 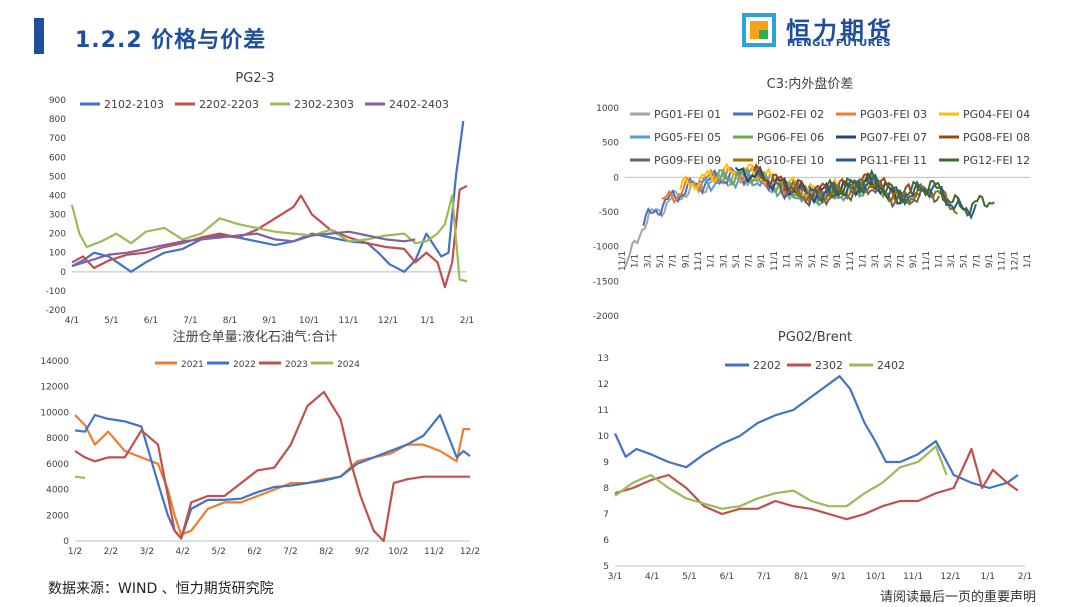 I want to click on legend-label: 2402-2403, so click(x=419, y=104).